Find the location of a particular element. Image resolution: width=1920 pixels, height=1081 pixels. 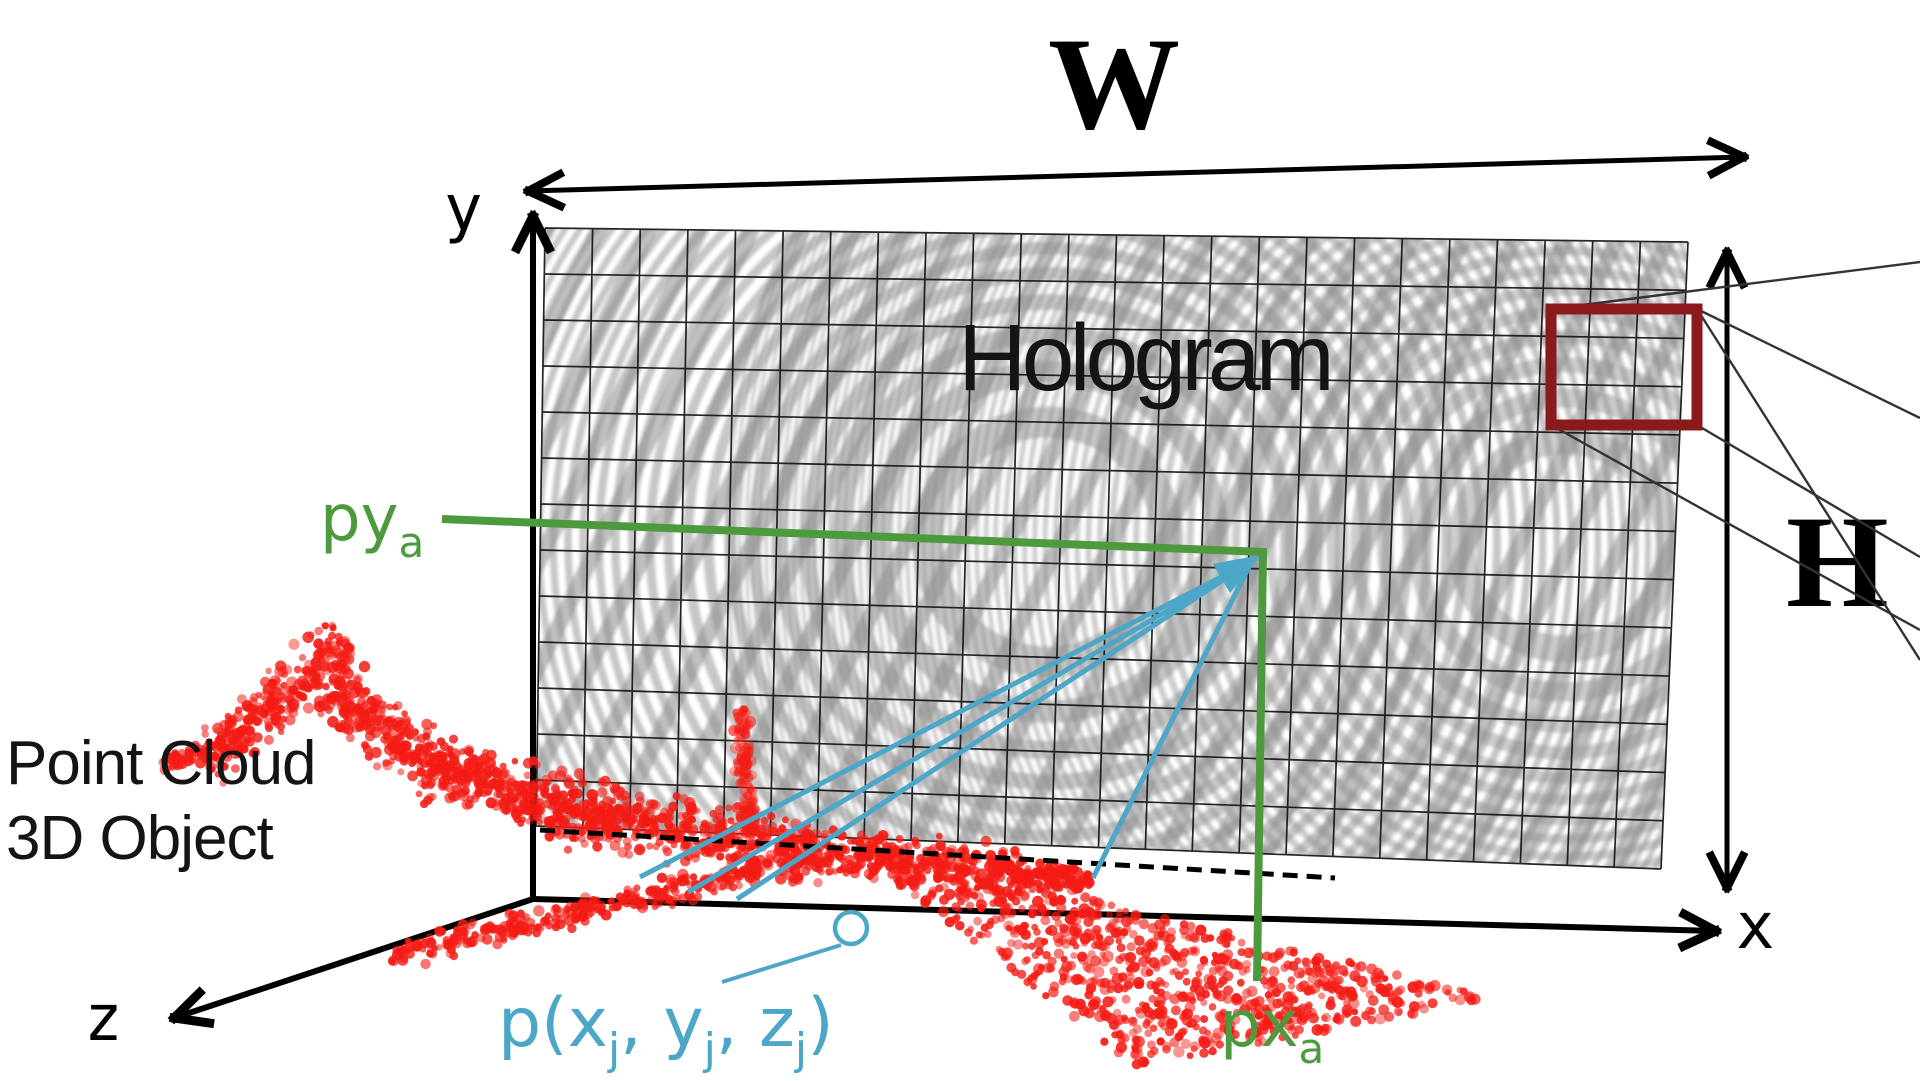

hologram-label: Hologram is located at coordinates (1144, 358).